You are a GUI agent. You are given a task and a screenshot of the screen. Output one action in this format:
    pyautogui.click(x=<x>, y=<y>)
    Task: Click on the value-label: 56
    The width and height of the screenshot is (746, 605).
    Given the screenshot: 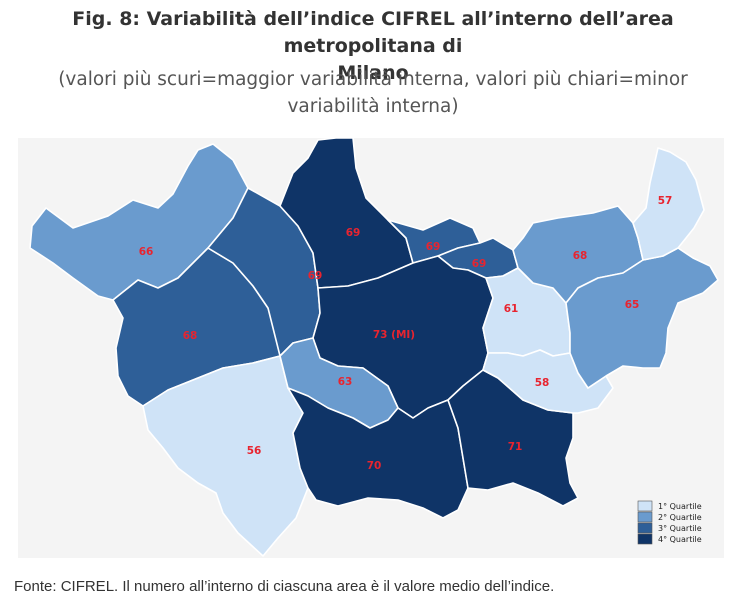 What is the action you would take?
    pyautogui.click(x=254, y=451)
    